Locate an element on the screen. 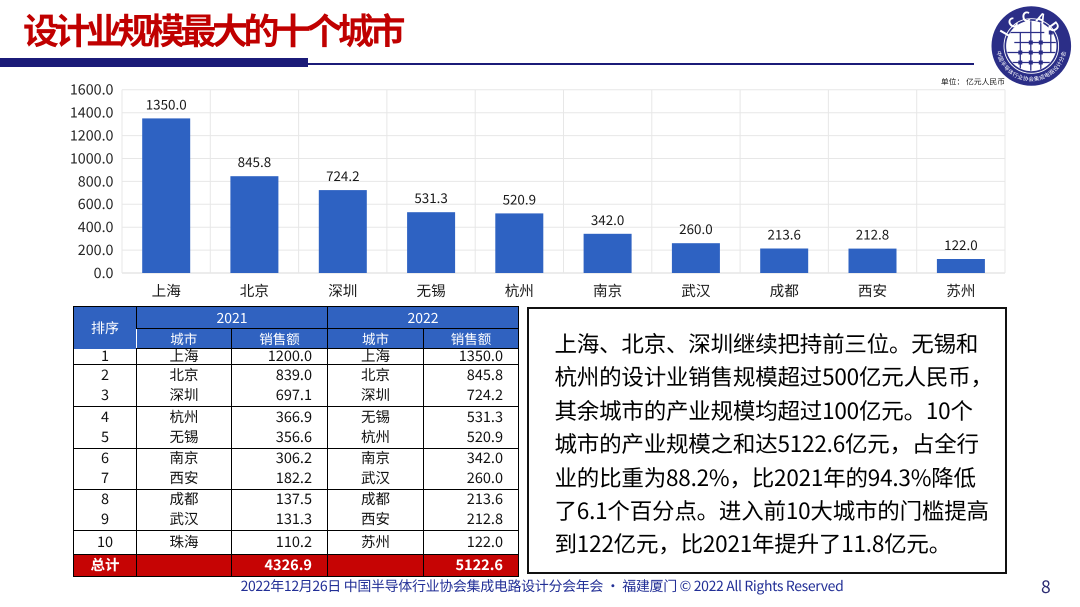  svg-text: 520.9 is located at coordinates (519, 198).